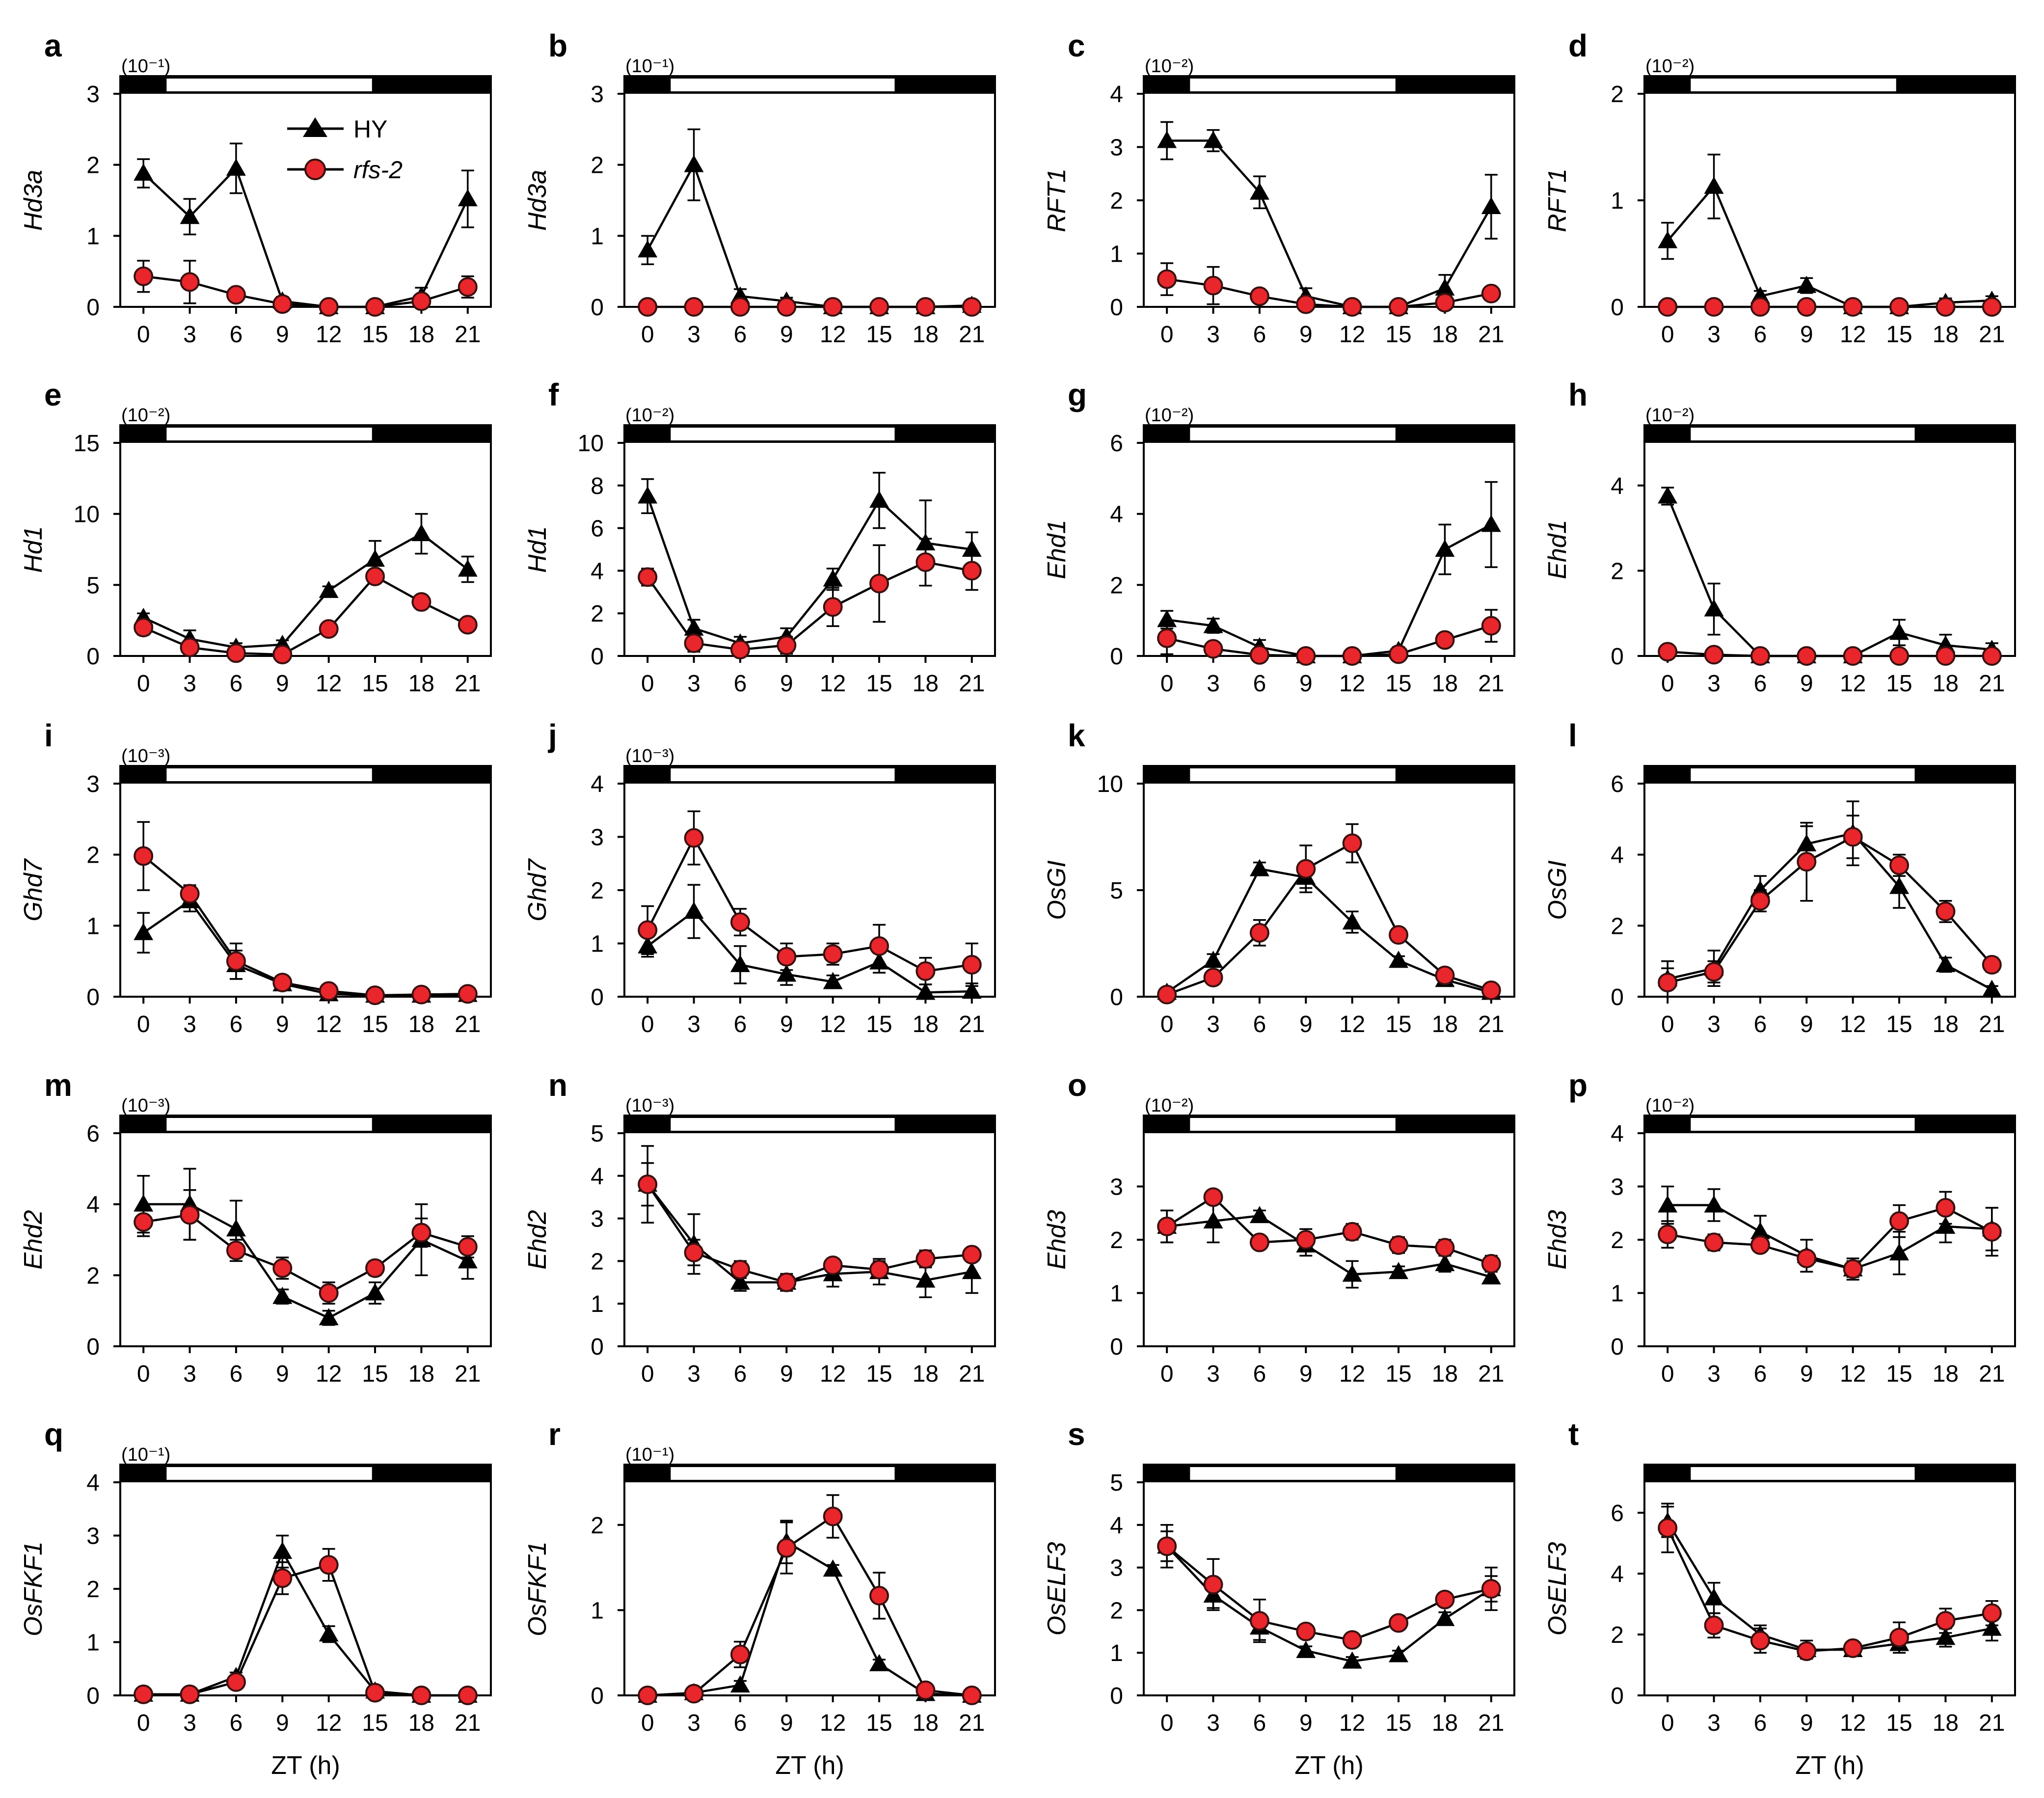 The height and width of the screenshot is (1798, 2044). What do you see at coordinates (93, 926) in the screenshot?
I see `y-tick-label: 1` at bounding box center [93, 926].